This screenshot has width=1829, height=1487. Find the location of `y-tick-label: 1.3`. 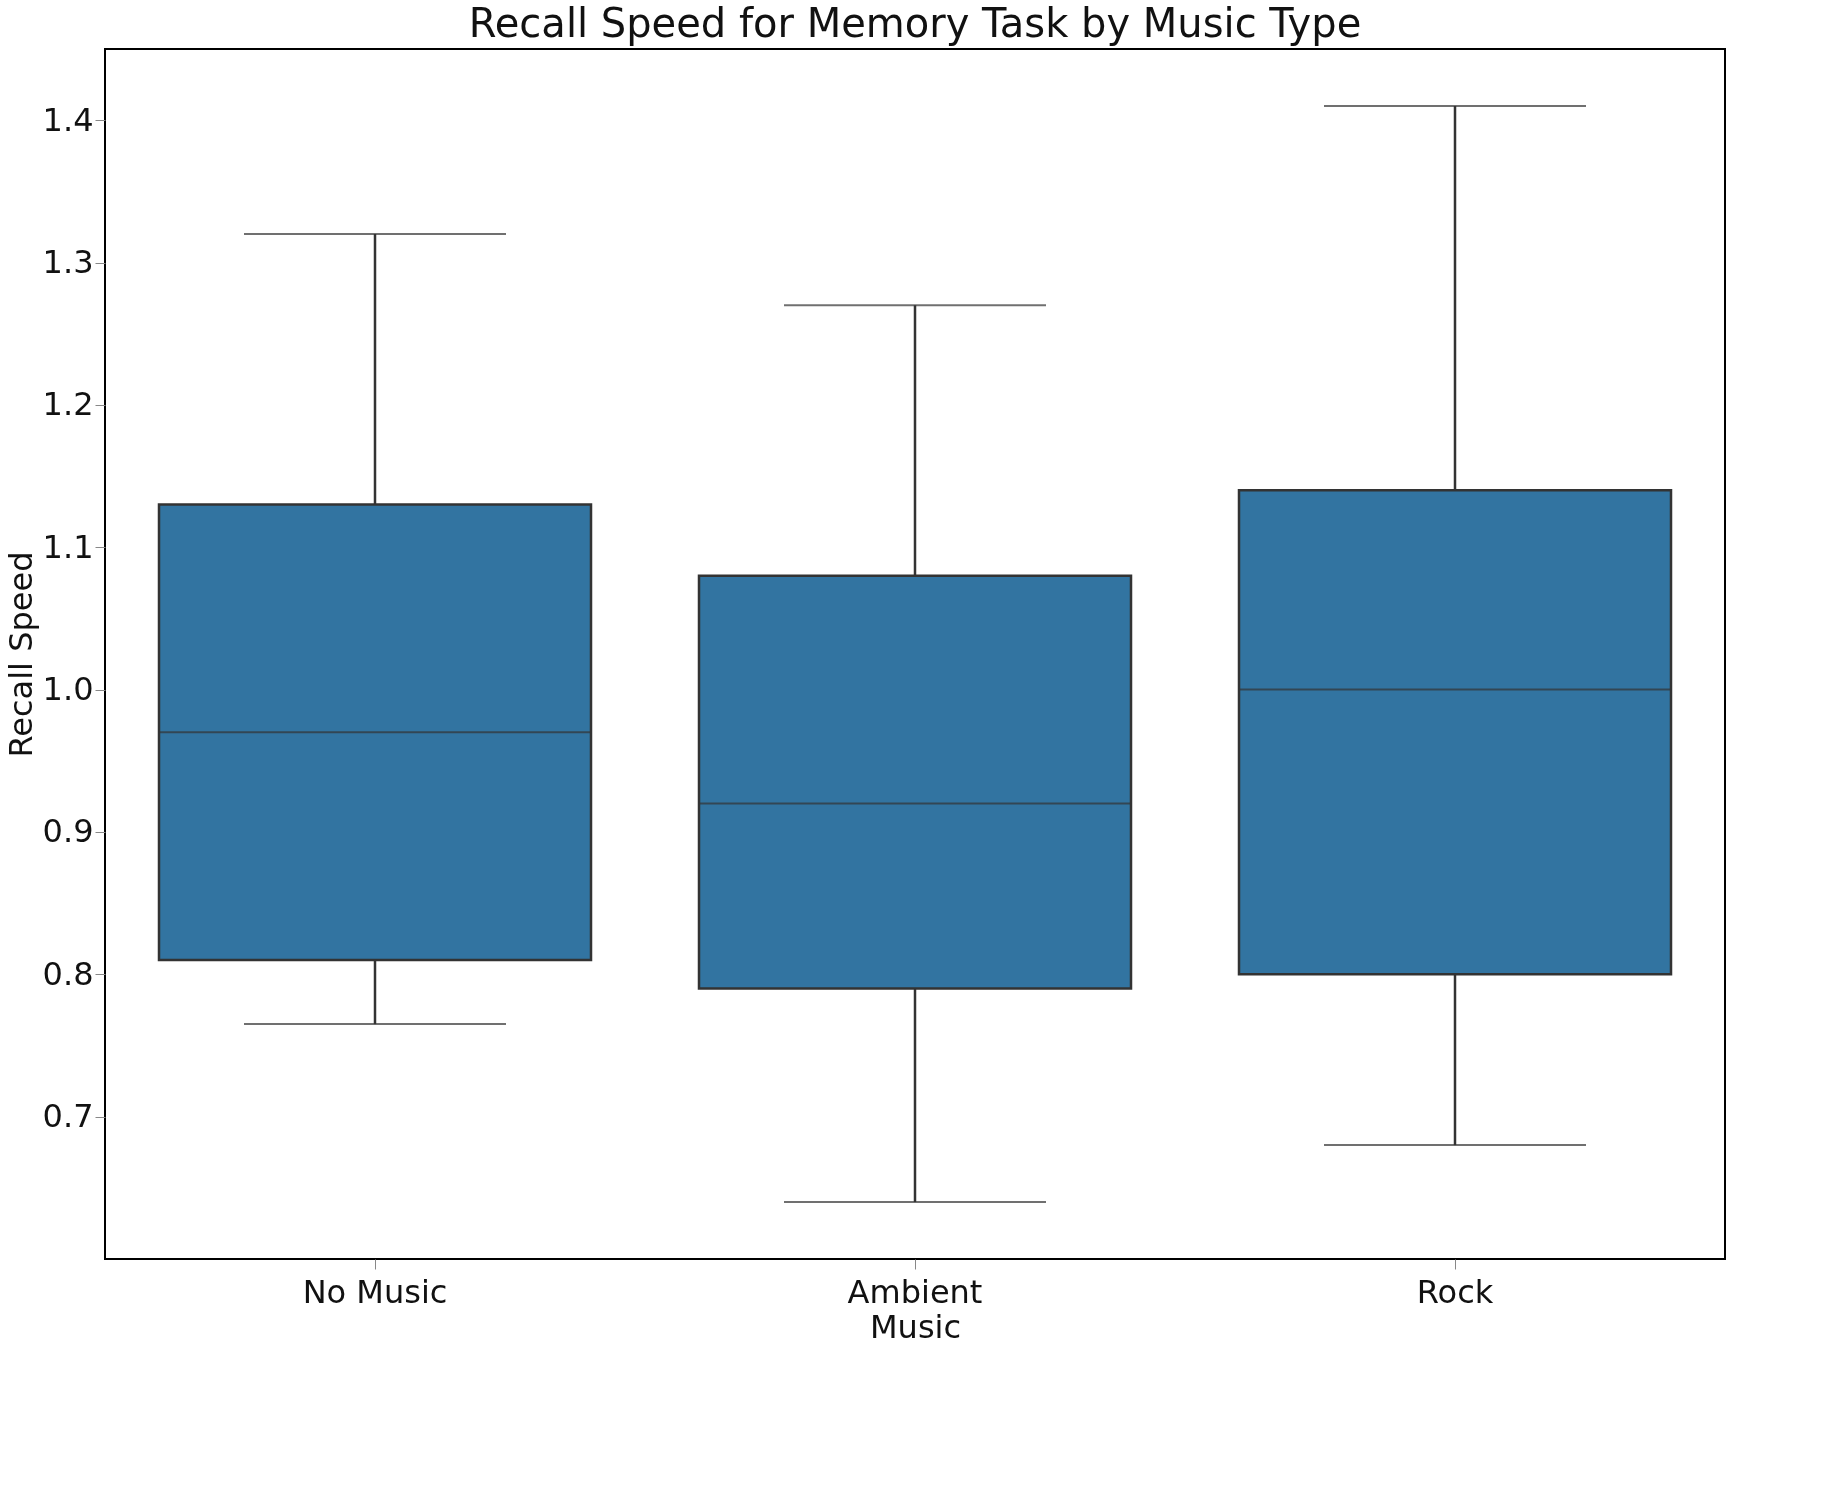

y-tick-label: 1.3 is located at coordinates (68, 262).